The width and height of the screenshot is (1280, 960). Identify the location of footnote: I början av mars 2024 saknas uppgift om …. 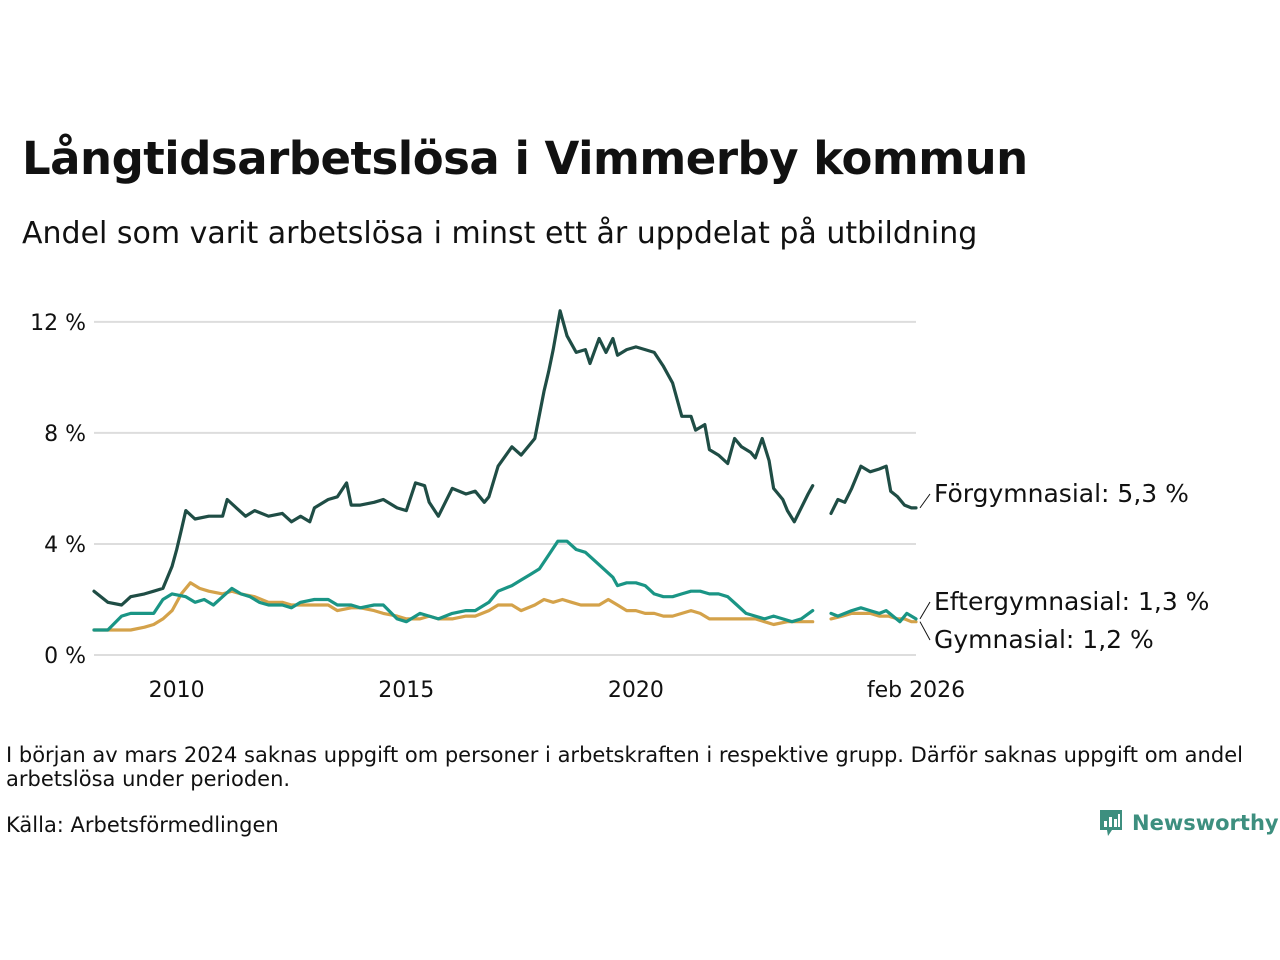
(624, 767).